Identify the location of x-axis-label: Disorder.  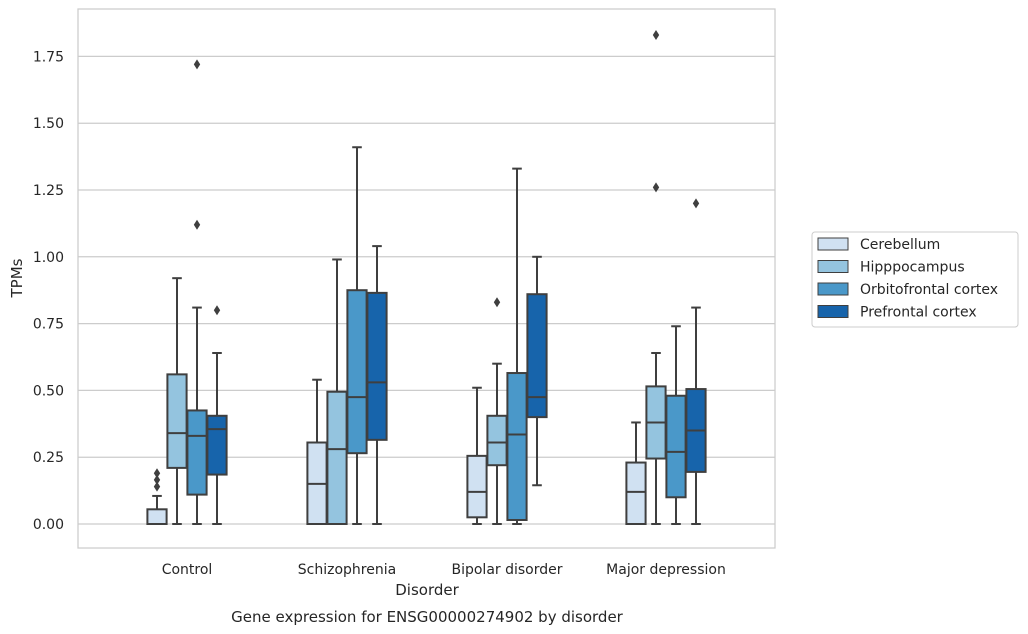
(427, 590).